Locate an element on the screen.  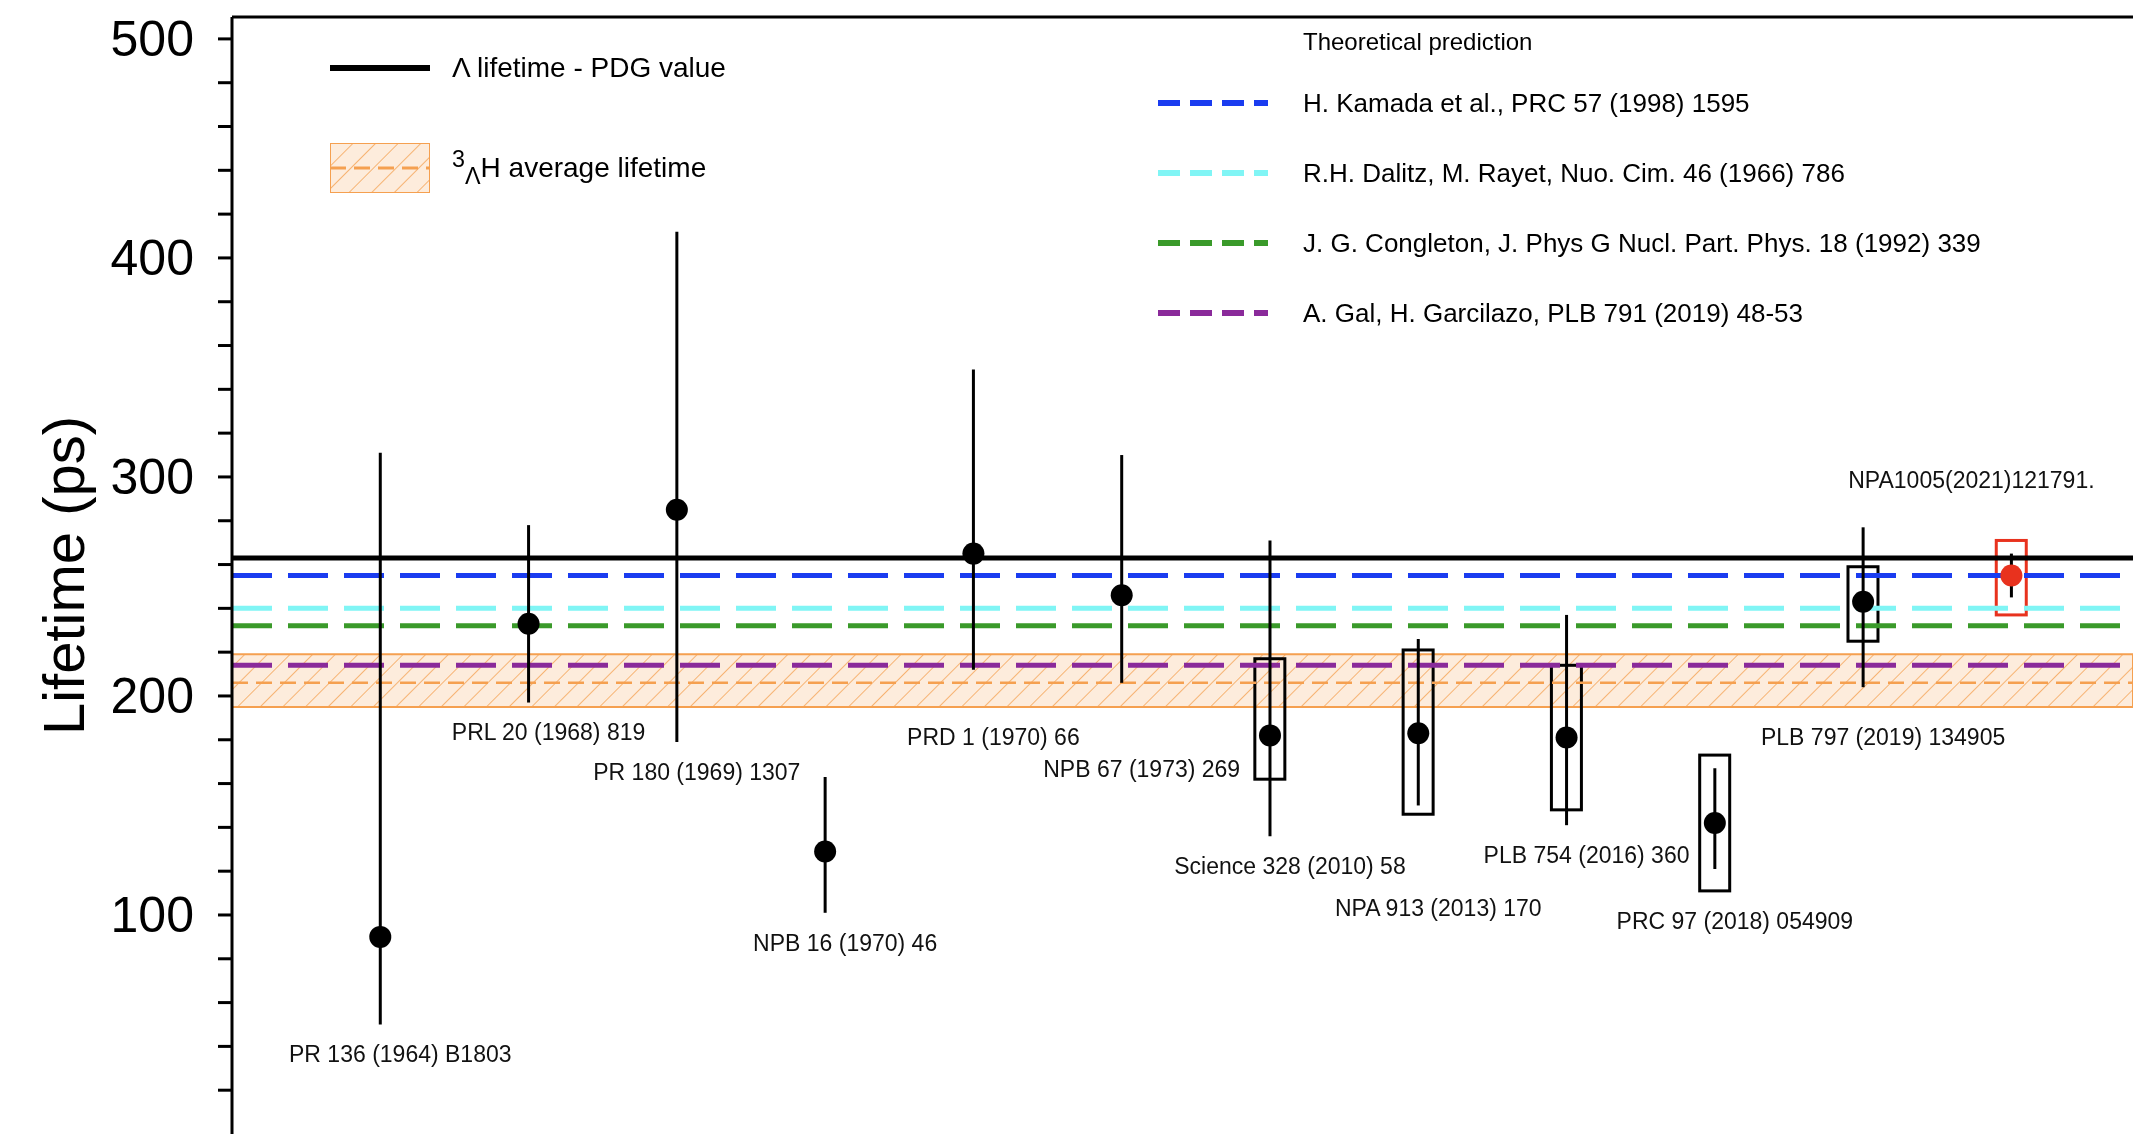
y-tick-label: 500 is located at coordinates (152, 38).